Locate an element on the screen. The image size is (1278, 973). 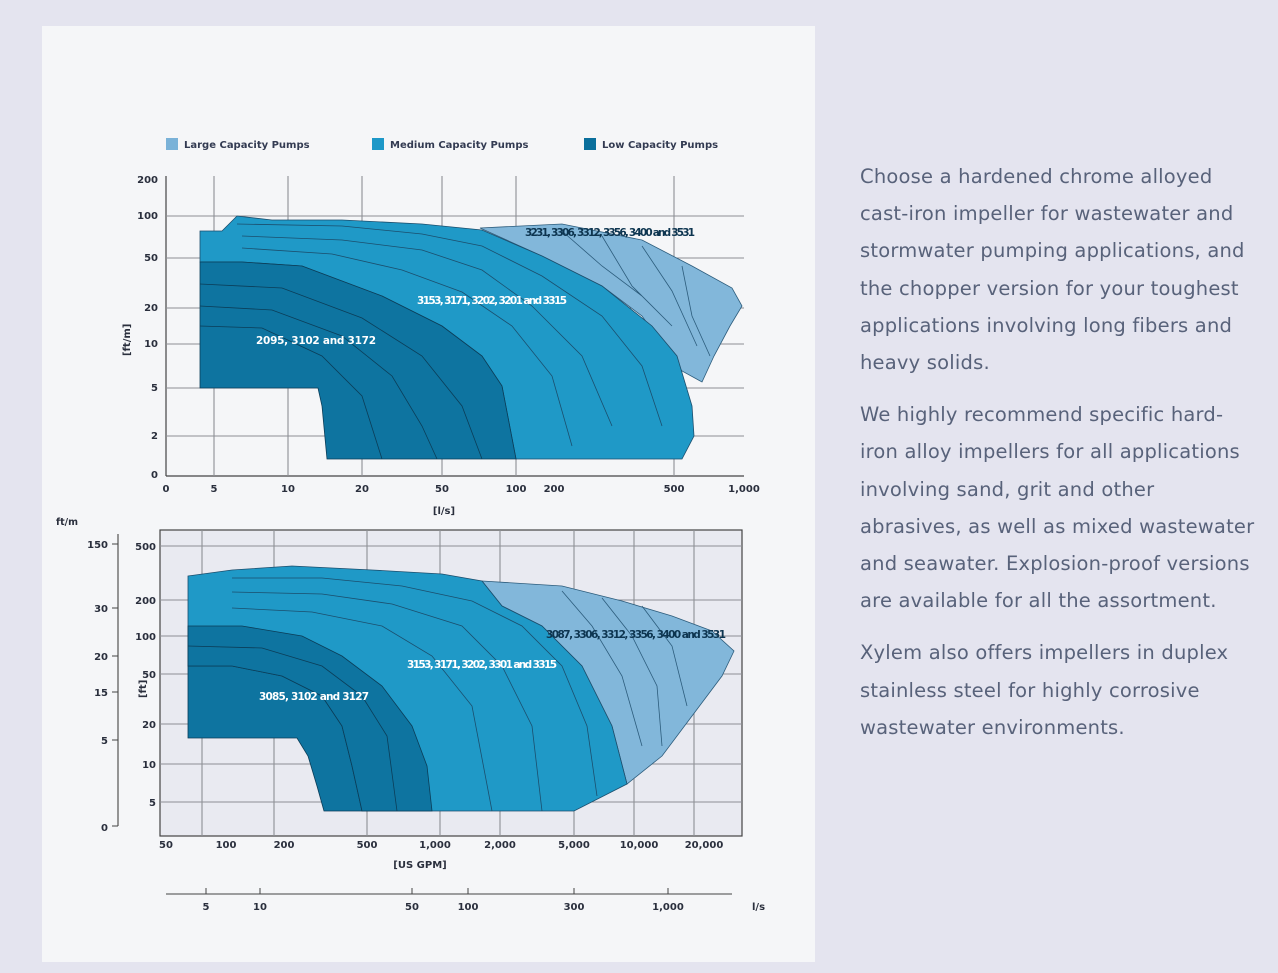
secondary-x-tick: 10 is located at coordinates (260, 907).